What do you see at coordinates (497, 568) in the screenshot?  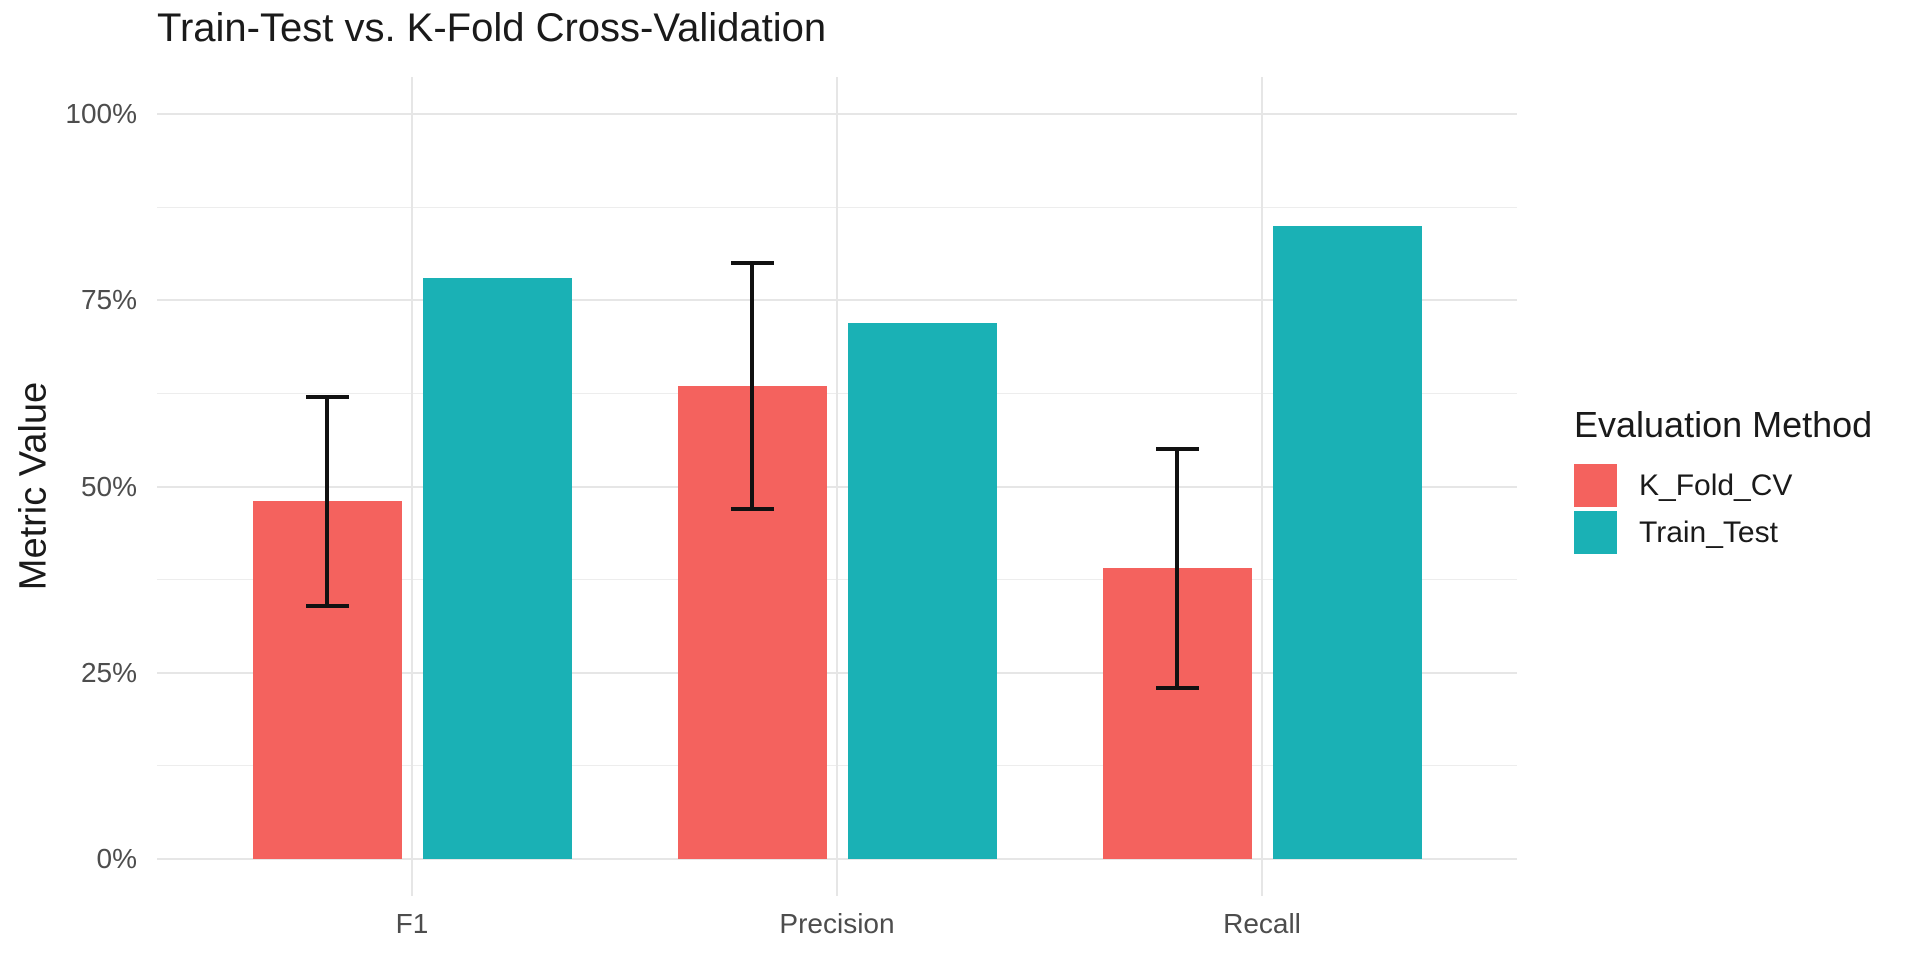 I see `bar-train_test-f1` at bounding box center [497, 568].